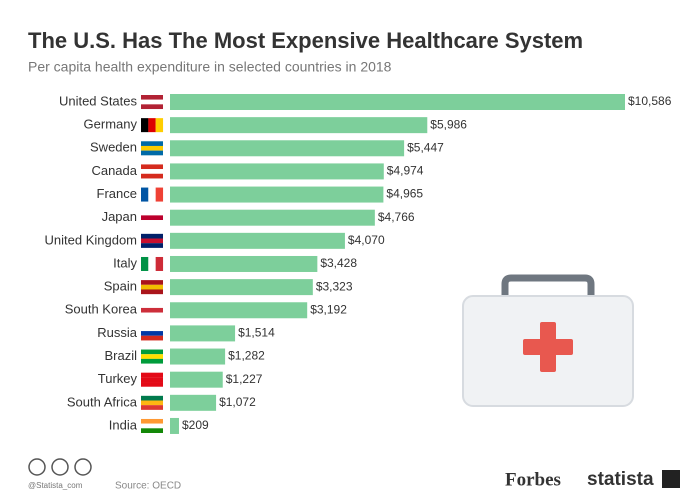  Describe the element at coordinates (425, 147) in the screenshot. I see `value-label: $5,447` at that location.